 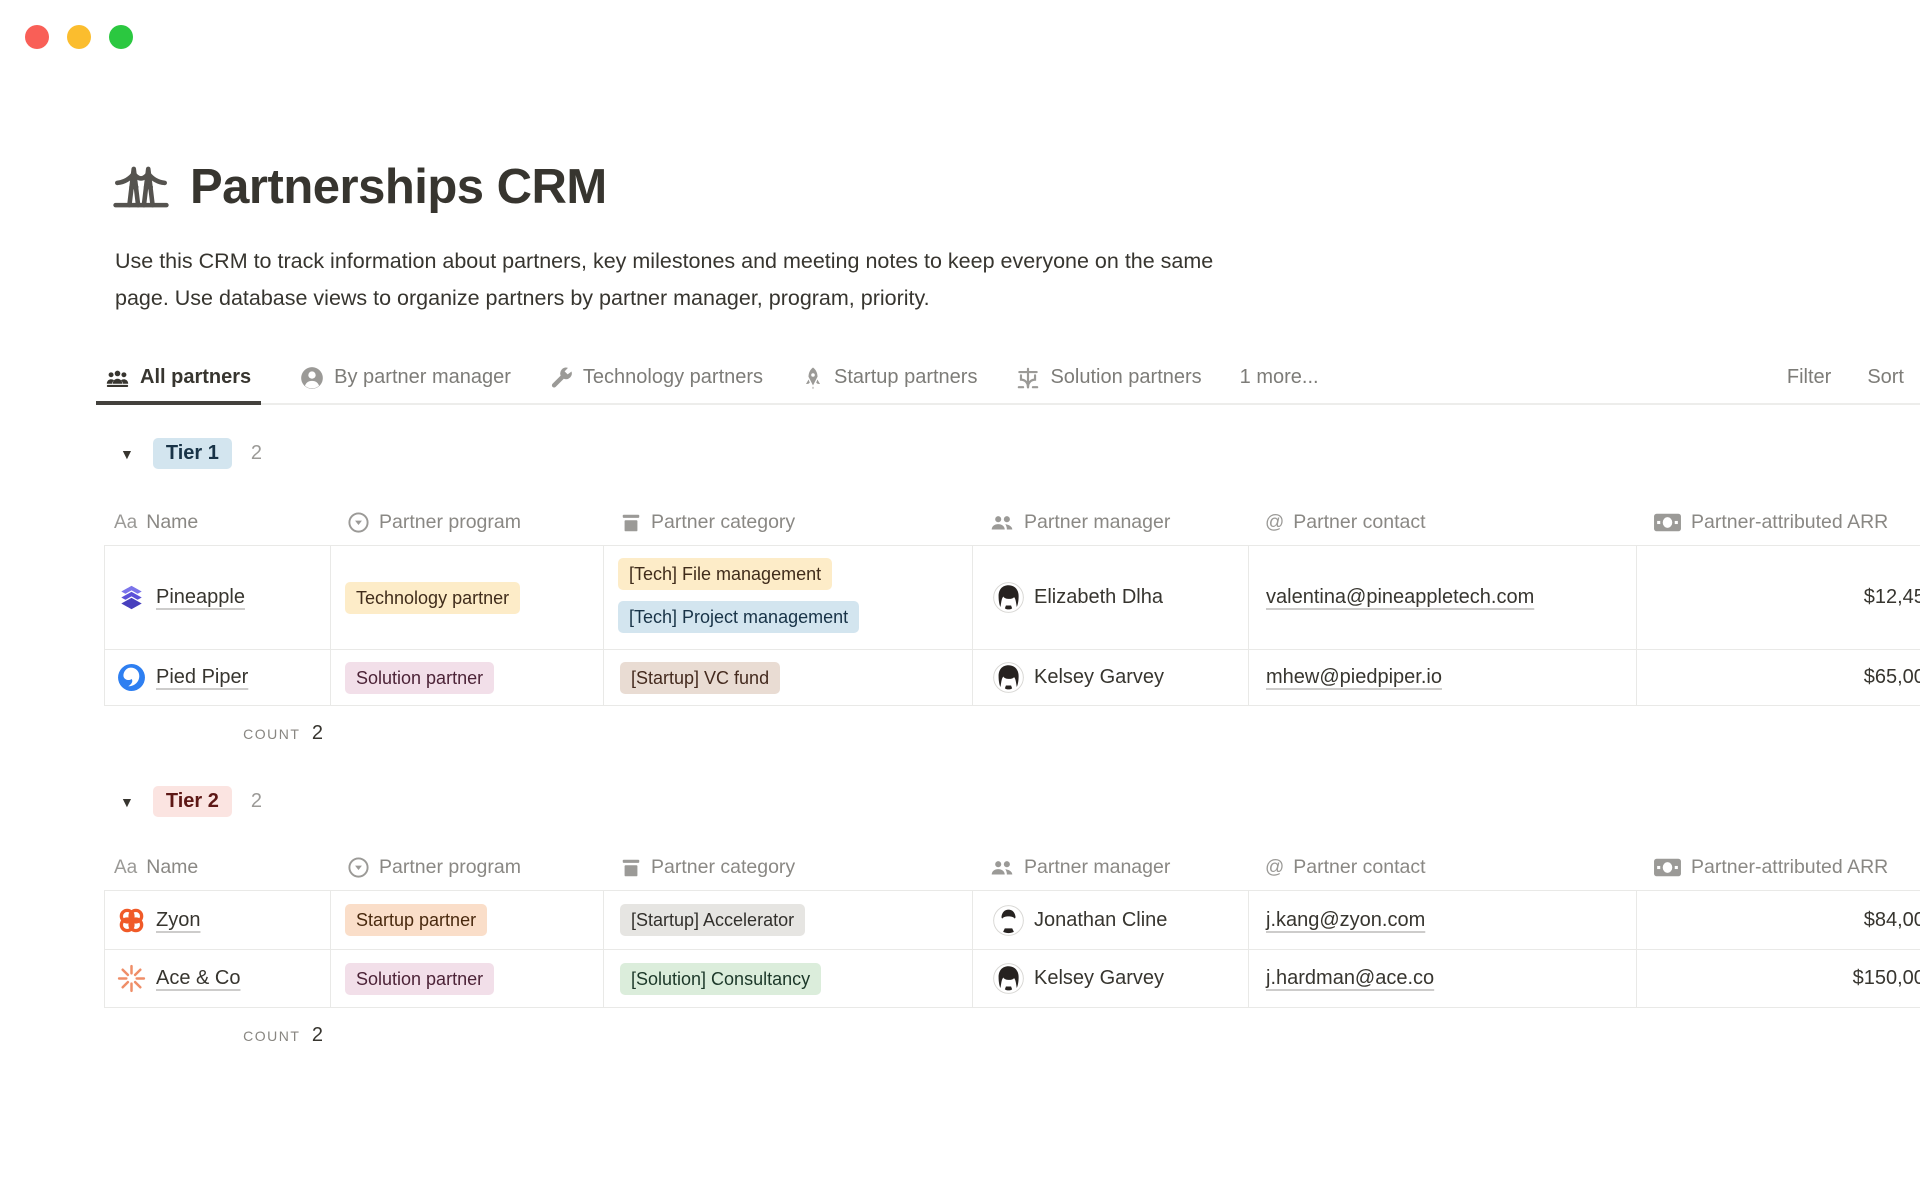 What do you see at coordinates (433, 597) in the screenshot?
I see `program-badge: Technology partner` at bounding box center [433, 597].